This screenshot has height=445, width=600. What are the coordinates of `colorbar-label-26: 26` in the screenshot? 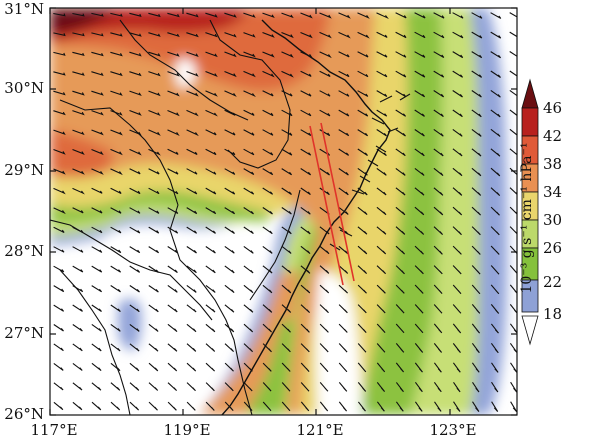 It's located at (553, 248).